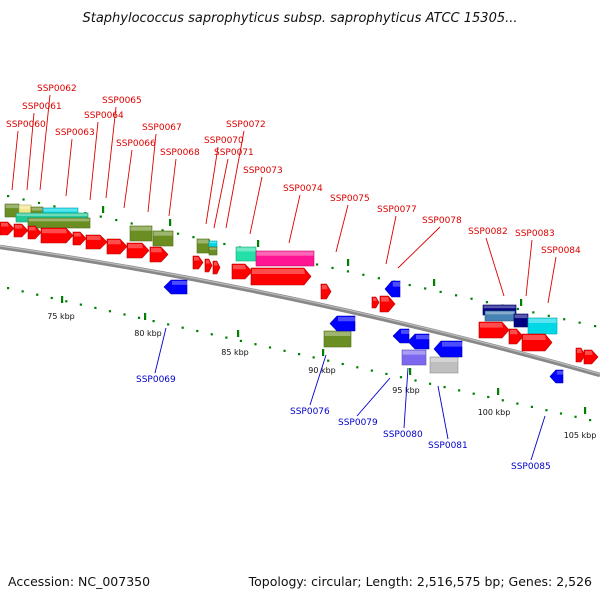  Describe the element at coordinates (397, 210) in the screenshot. I see `forward-gene-label: SSP0077` at that location.